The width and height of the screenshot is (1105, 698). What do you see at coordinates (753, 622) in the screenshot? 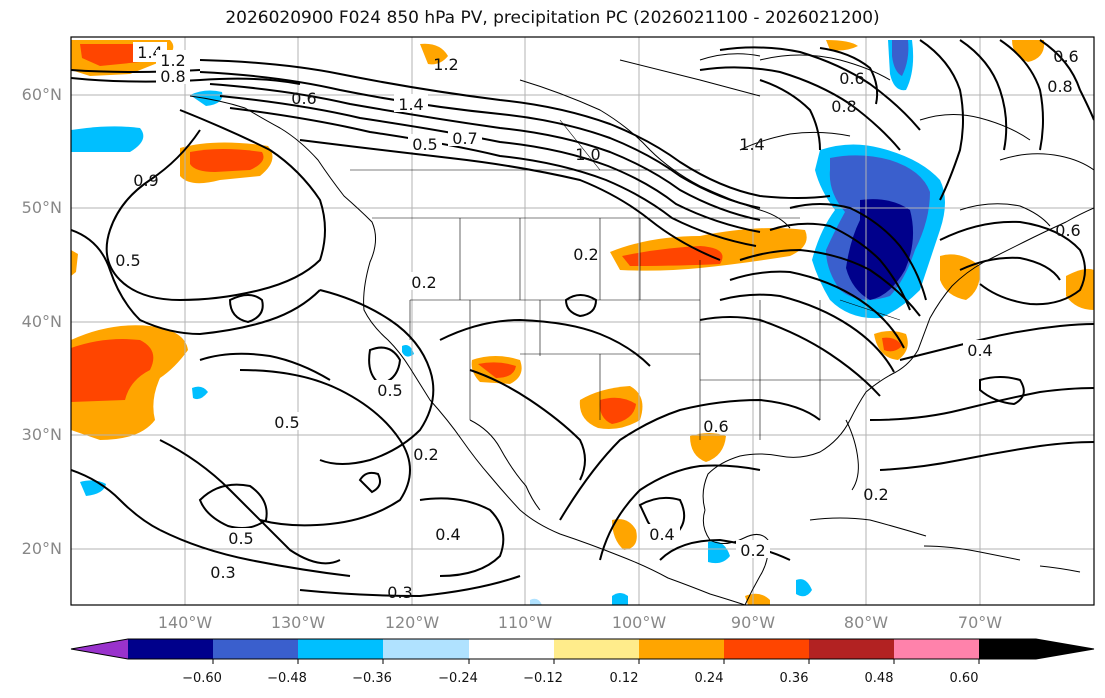
I see `lon-label-90w: 90°W` at bounding box center [753, 622].